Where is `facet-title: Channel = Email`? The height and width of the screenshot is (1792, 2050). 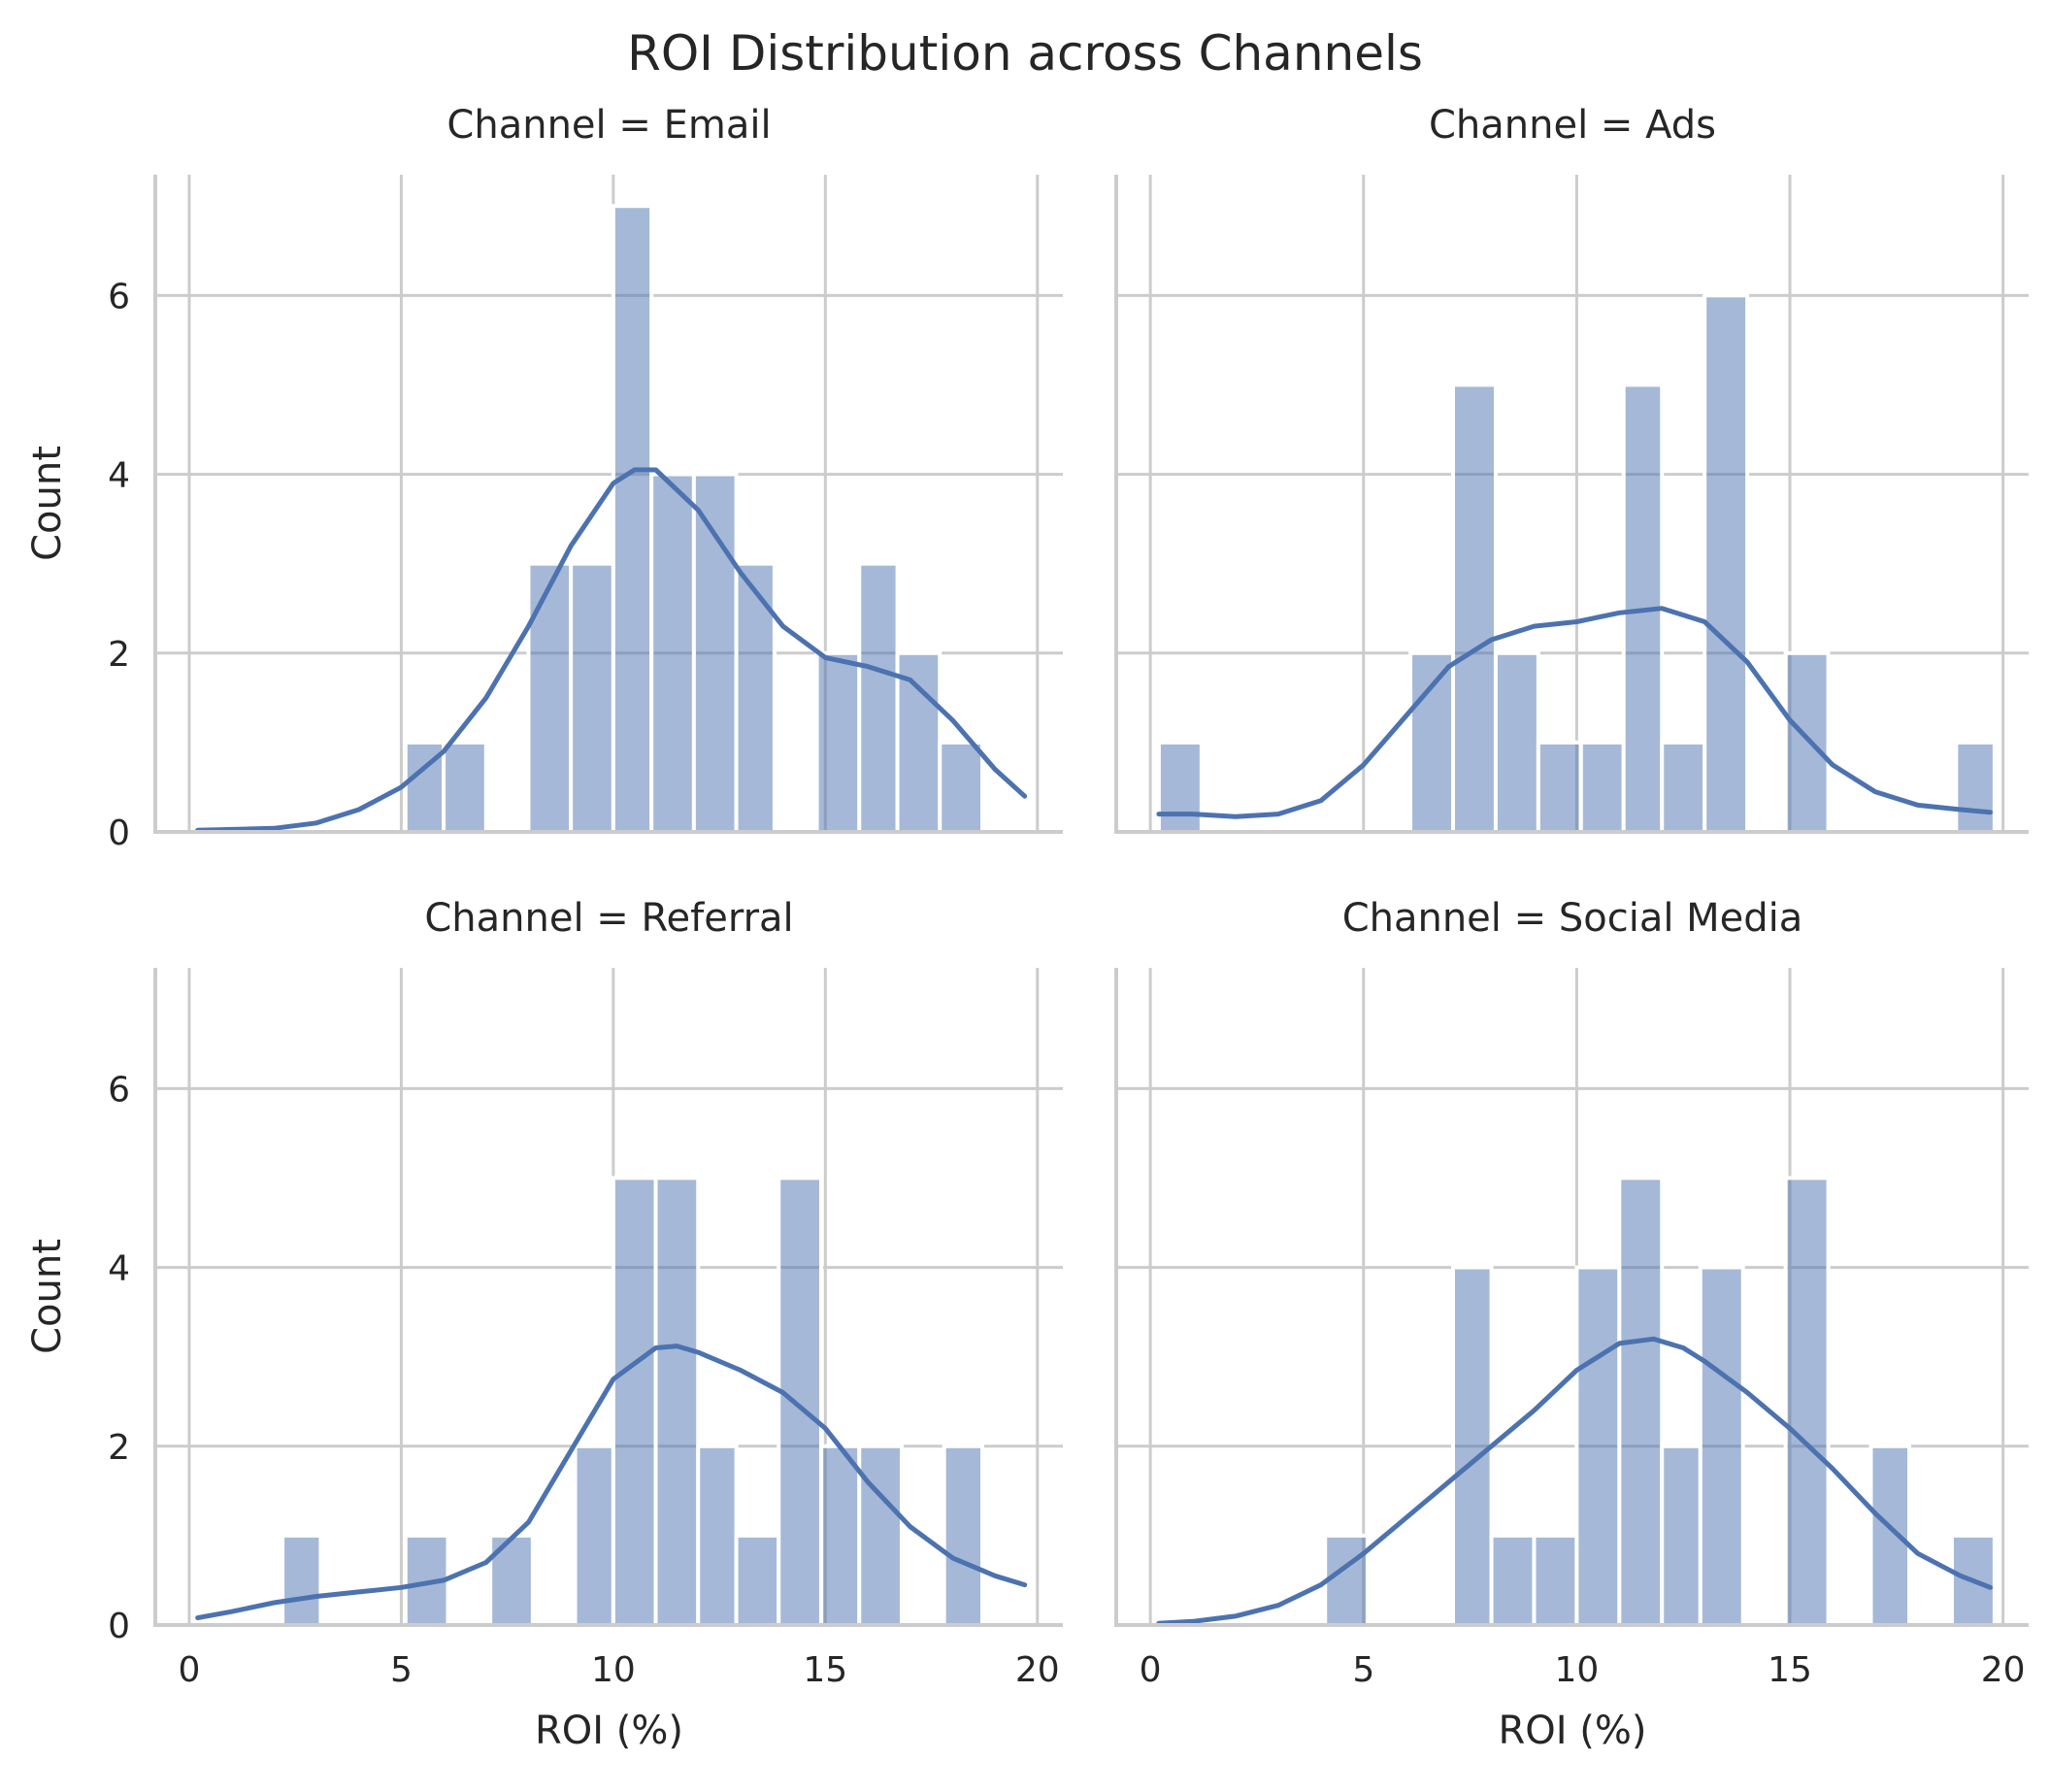 facet-title: Channel = Email is located at coordinates (608, 125).